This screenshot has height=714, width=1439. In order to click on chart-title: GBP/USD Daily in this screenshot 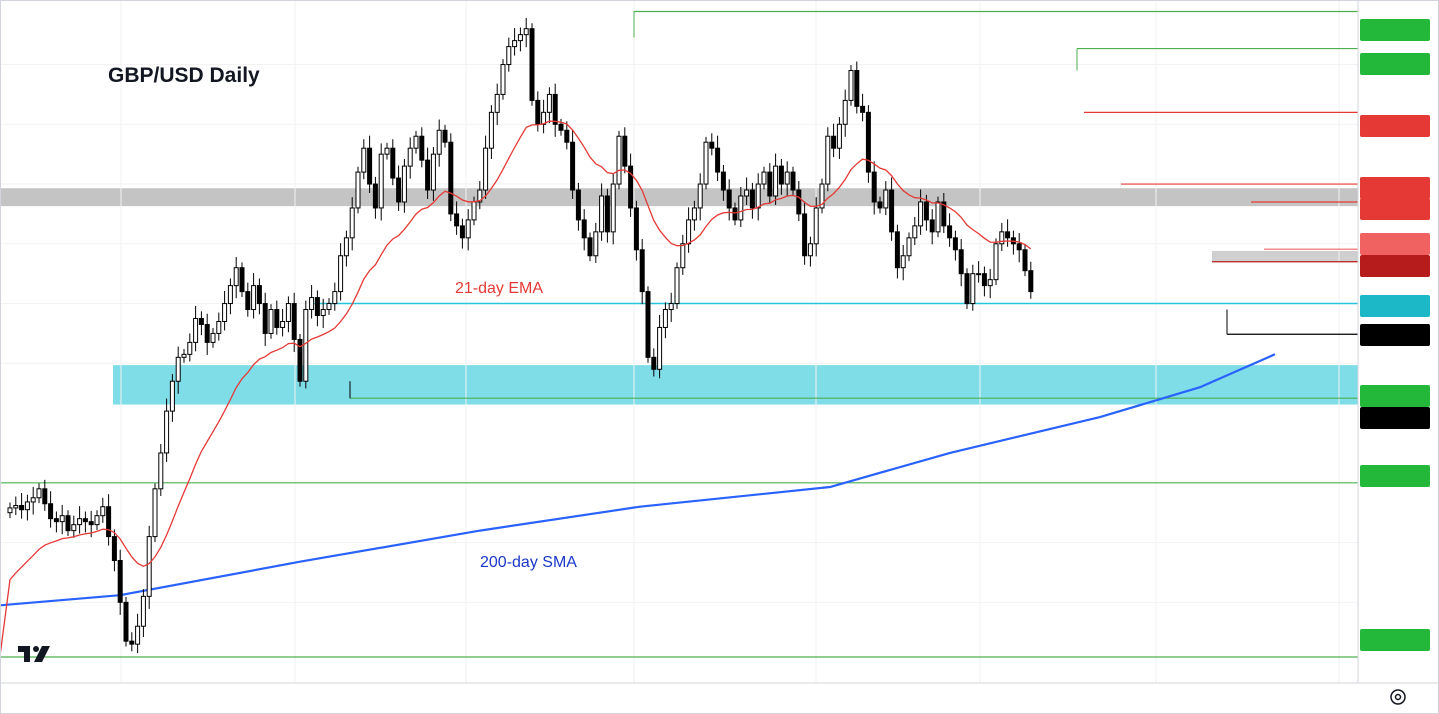, I will do `click(184, 75)`.